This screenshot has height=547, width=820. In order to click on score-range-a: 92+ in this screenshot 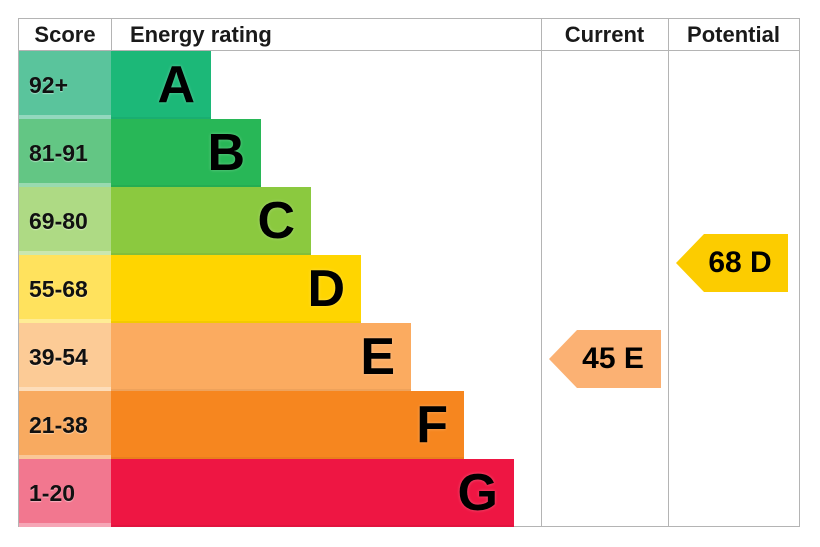, I will do `click(65, 85)`.